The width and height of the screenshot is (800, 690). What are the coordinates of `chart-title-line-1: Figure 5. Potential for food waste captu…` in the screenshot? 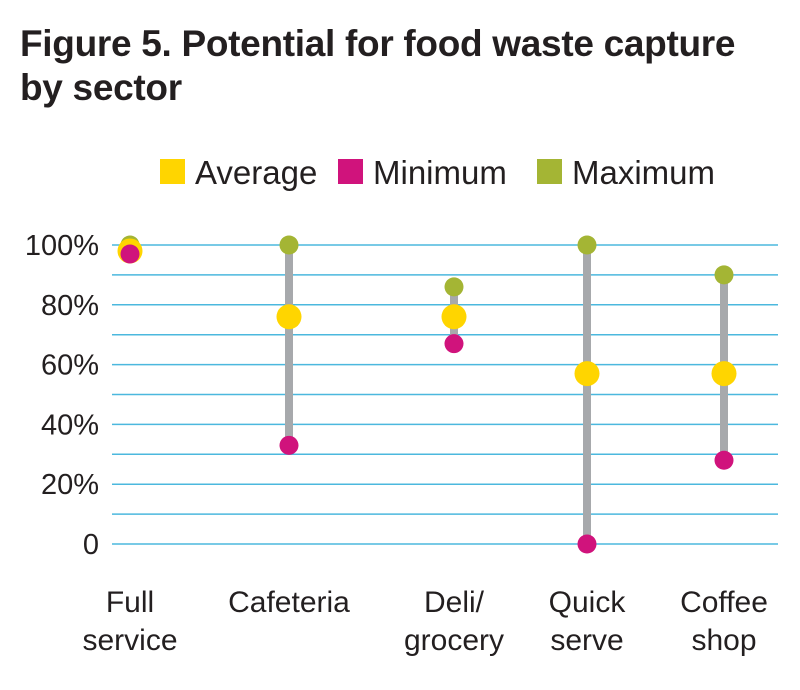 It's located at (378, 43).